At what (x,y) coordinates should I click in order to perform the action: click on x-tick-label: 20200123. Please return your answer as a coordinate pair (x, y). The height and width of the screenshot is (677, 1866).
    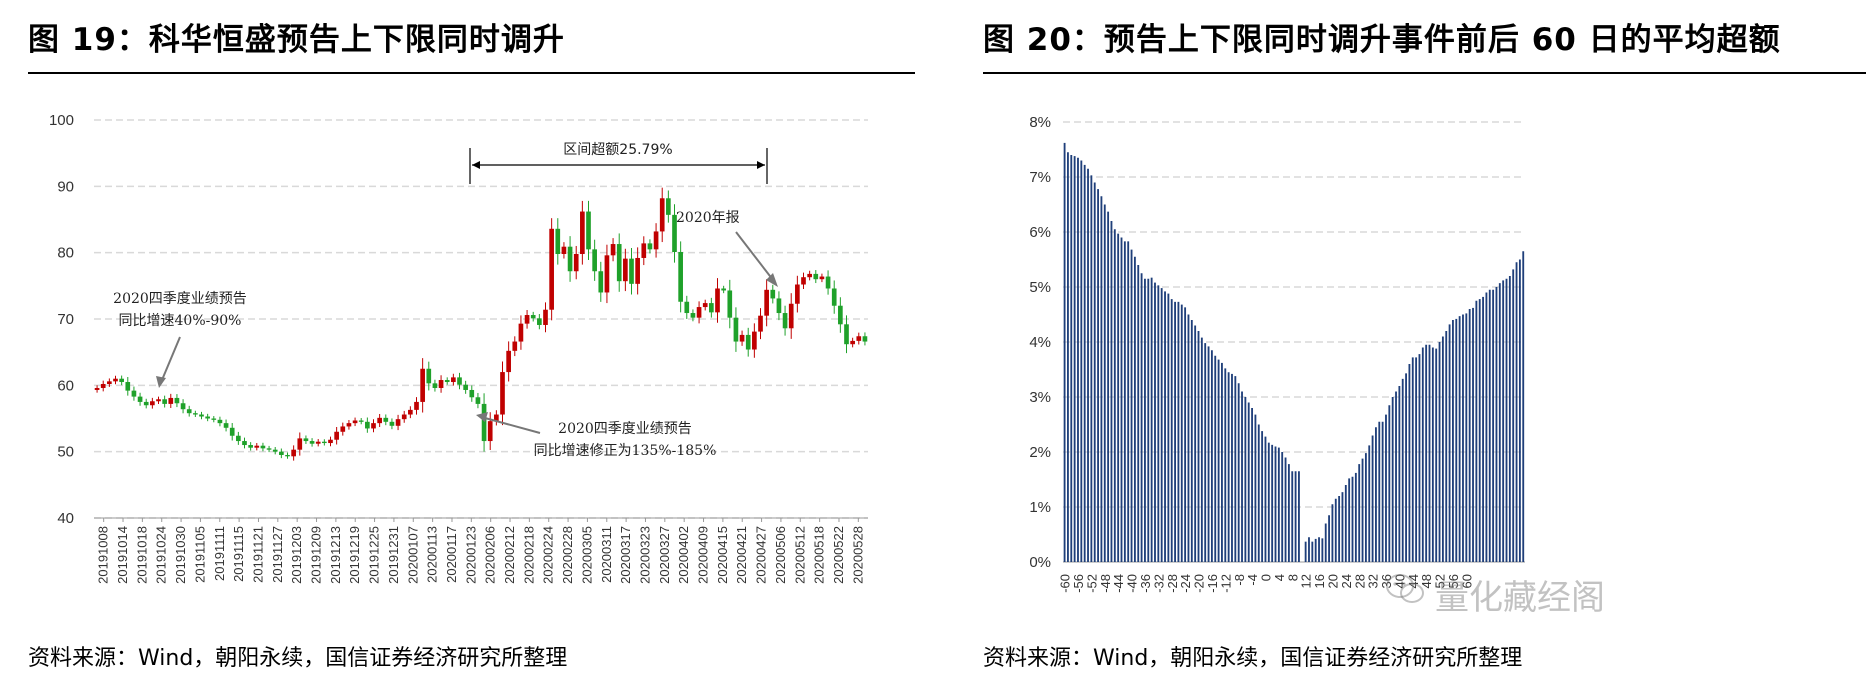
    Looking at the image, I should click on (470, 555).